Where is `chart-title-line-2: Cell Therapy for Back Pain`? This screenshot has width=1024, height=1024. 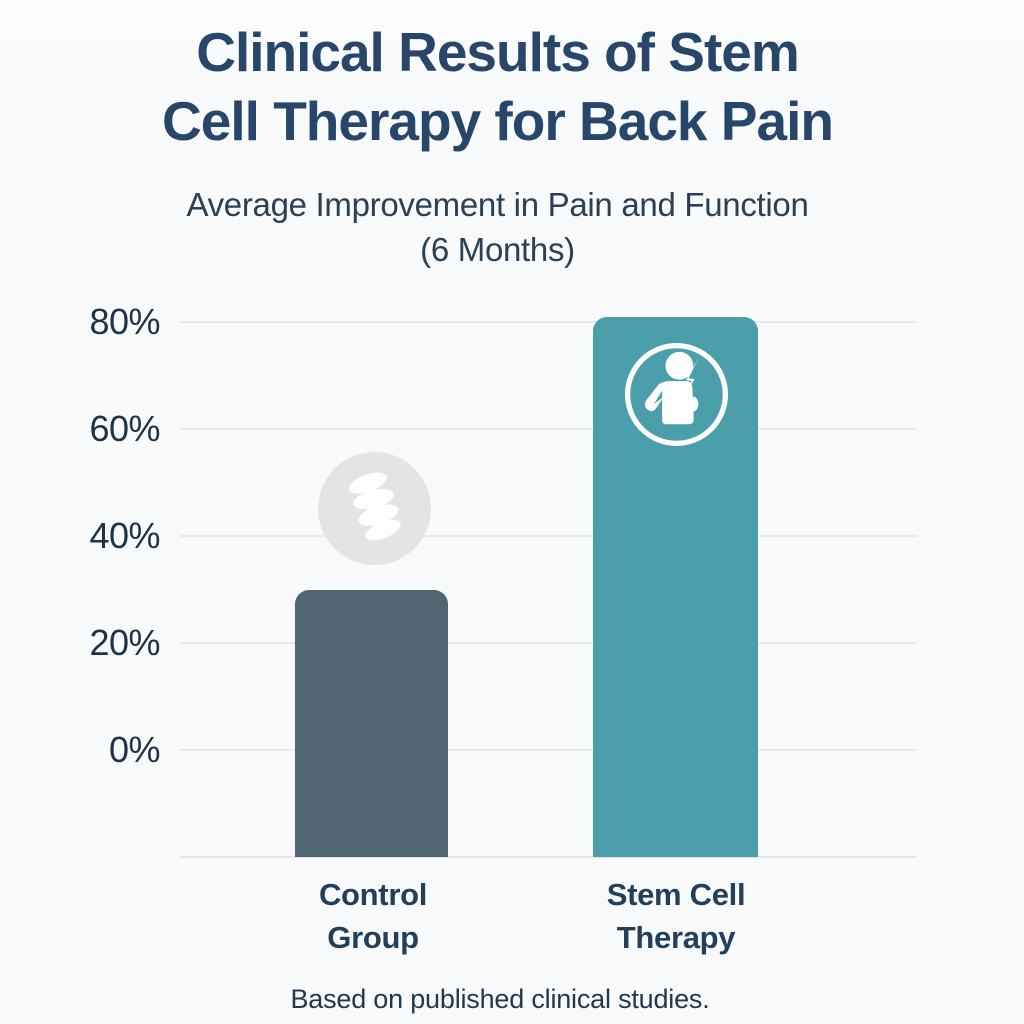
chart-title-line-2: Cell Therapy for Back Pain is located at coordinates (498, 120).